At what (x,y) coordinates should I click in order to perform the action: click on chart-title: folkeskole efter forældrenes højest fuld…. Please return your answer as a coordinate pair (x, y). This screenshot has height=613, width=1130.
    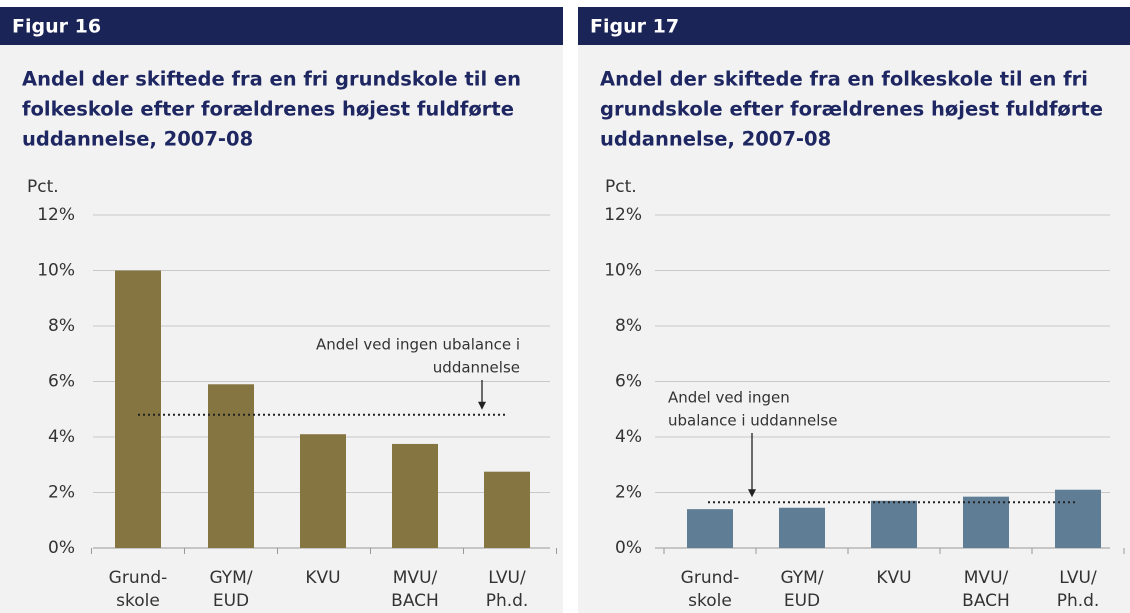
    Looking at the image, I should click on (268, 109).